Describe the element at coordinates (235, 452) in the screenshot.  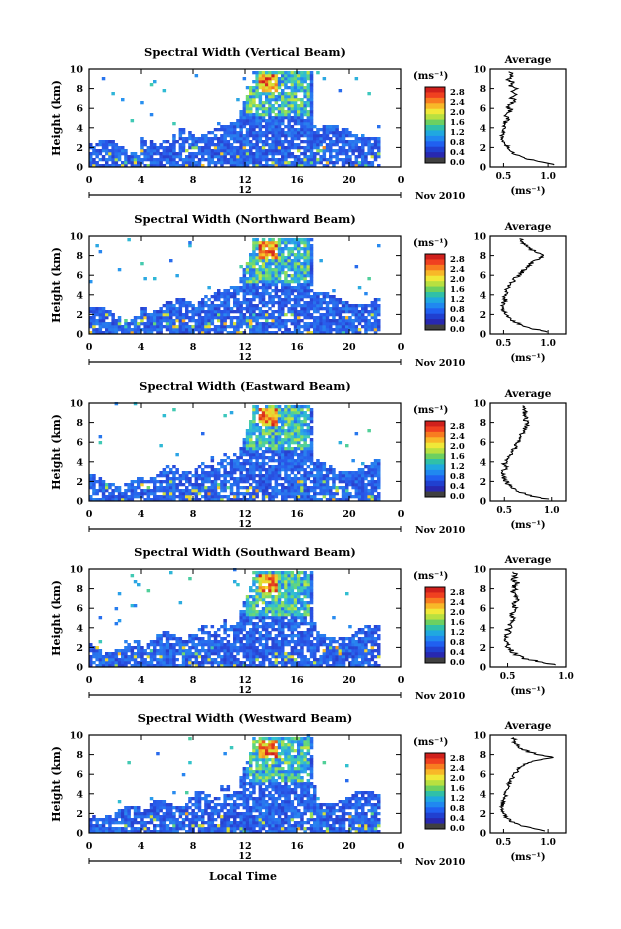
I see `heatmap-cells` at that location.